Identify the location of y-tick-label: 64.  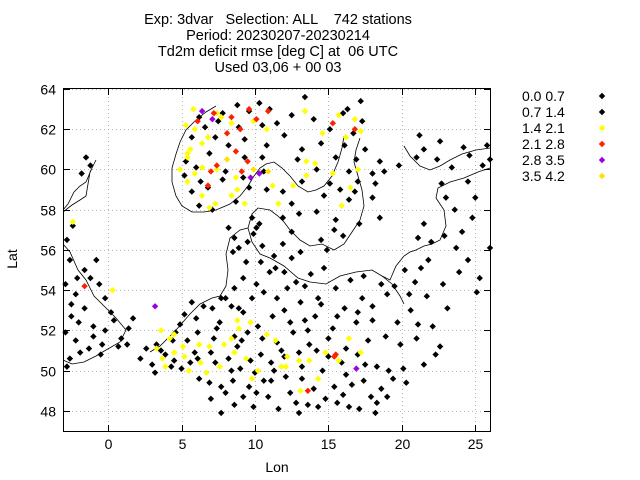
(48, 90).